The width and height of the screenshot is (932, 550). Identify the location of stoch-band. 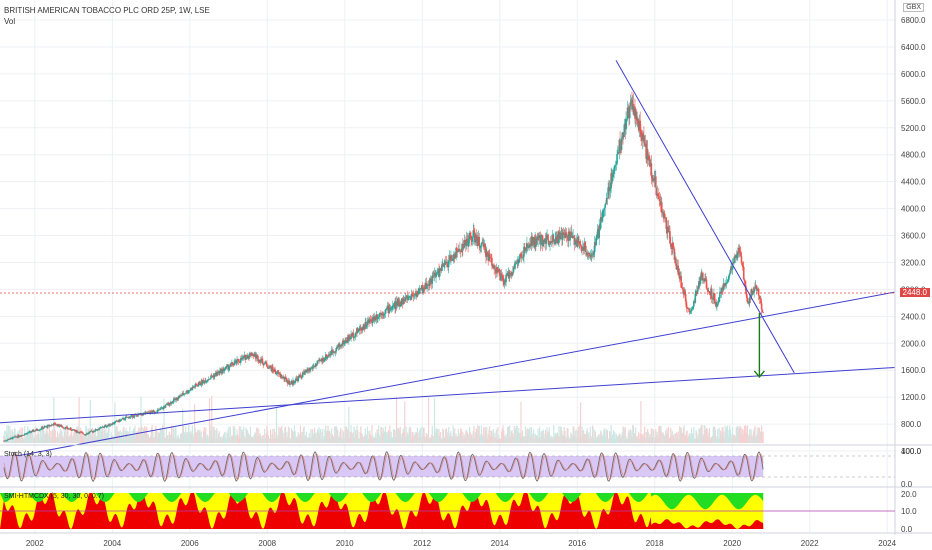
(382, 466).